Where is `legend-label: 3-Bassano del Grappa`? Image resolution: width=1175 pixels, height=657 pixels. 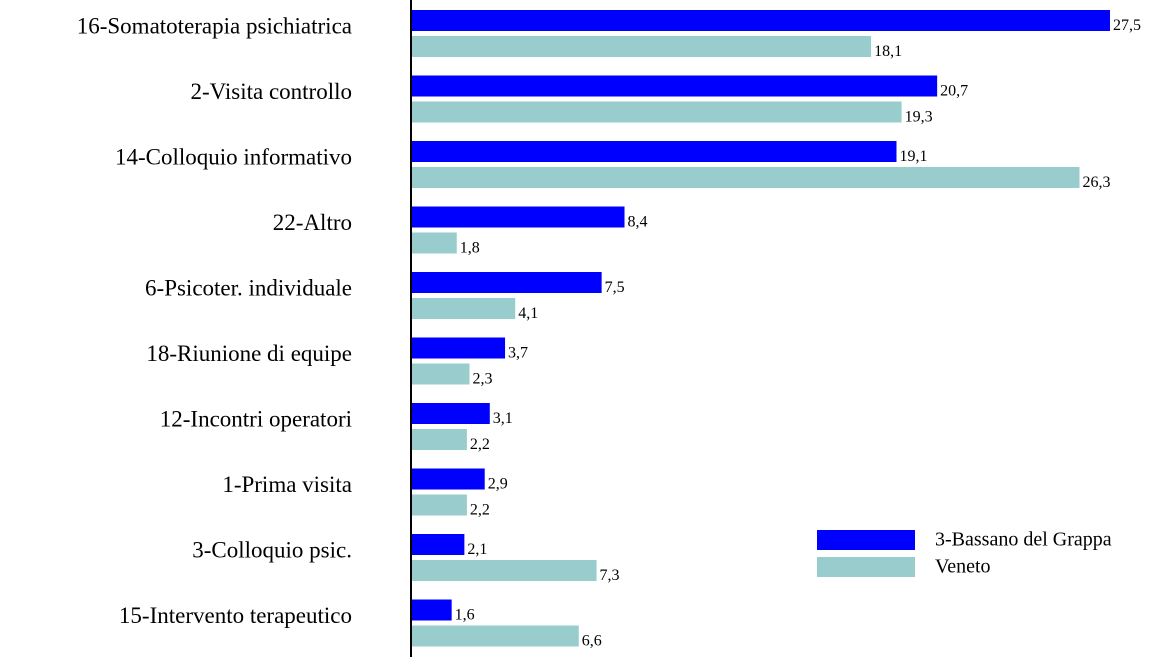
legend-label: 3-Bassano del Grappa is located at coordinates (1023, 540).